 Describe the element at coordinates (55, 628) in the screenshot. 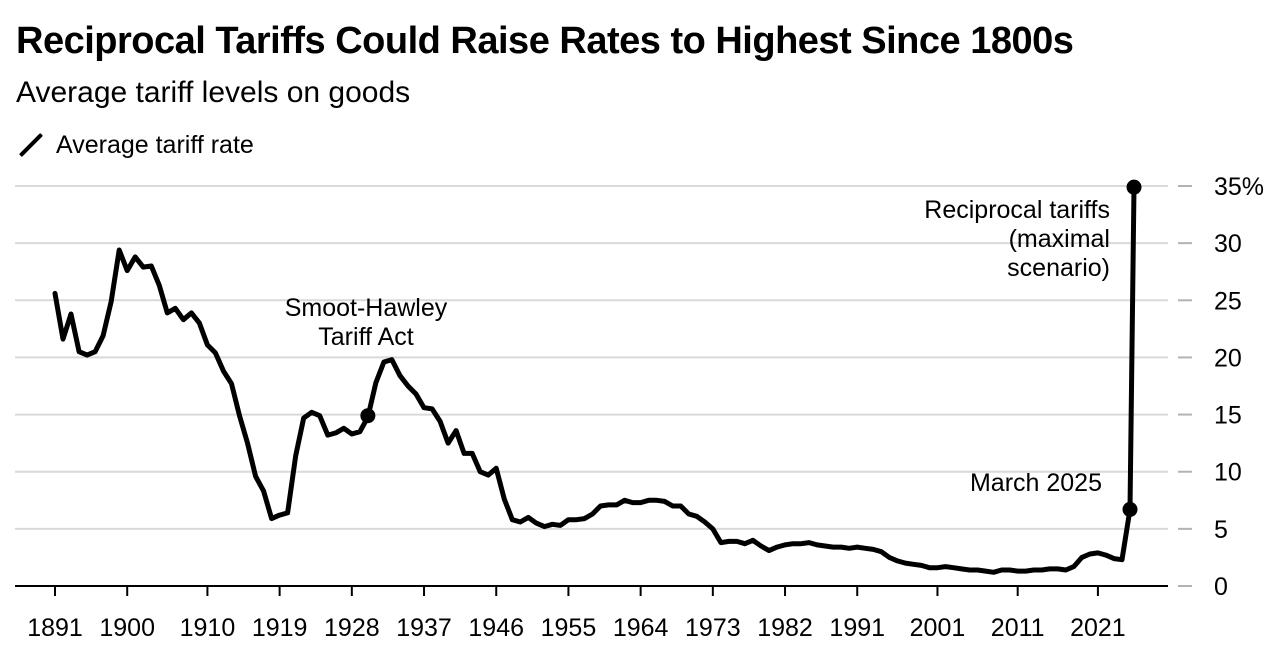

I see `x-tick-label: 1891` at that location.